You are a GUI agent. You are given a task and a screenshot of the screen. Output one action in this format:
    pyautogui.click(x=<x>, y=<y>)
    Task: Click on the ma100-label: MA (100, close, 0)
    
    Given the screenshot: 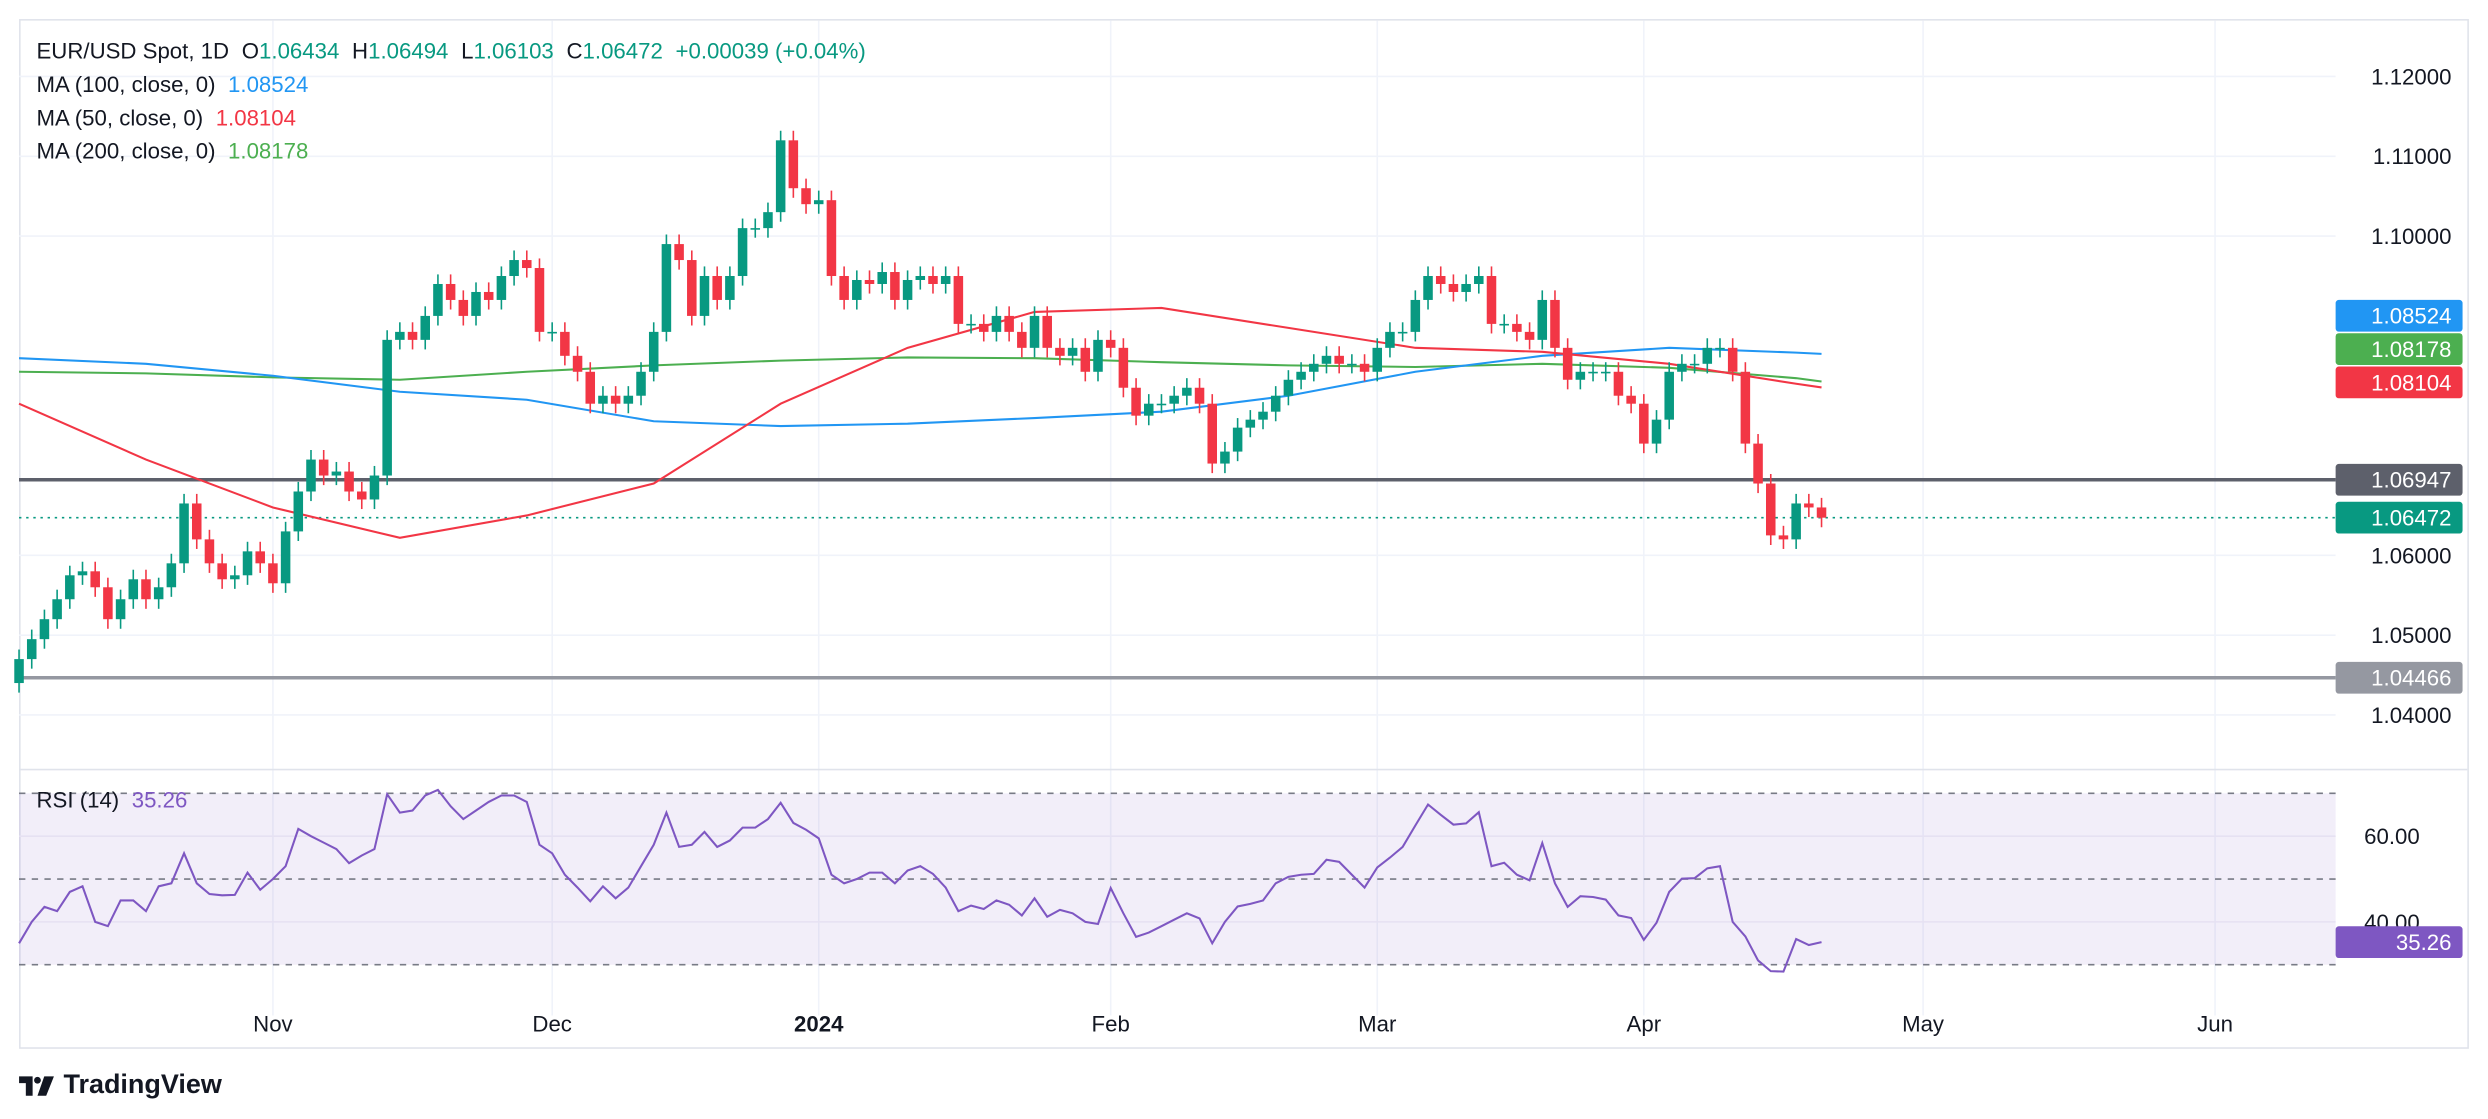 What is the action you would take?
    pyautogui.click(x=126, y=84)
    